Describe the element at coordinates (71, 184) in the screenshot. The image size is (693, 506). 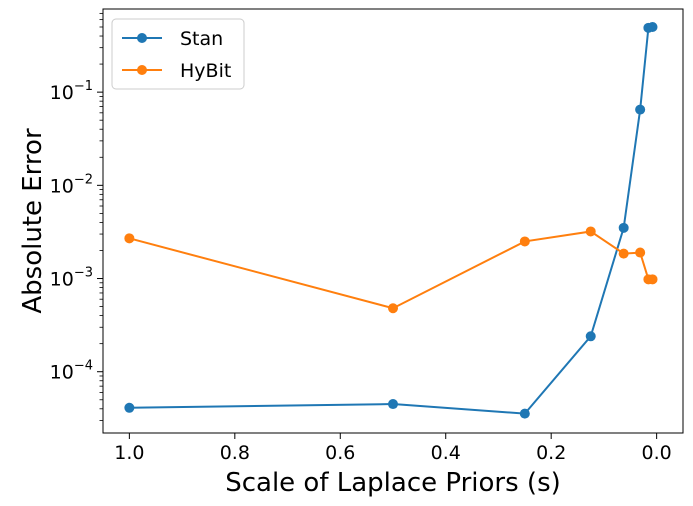
I see `y-tick-label: 10⁻²` at that location.